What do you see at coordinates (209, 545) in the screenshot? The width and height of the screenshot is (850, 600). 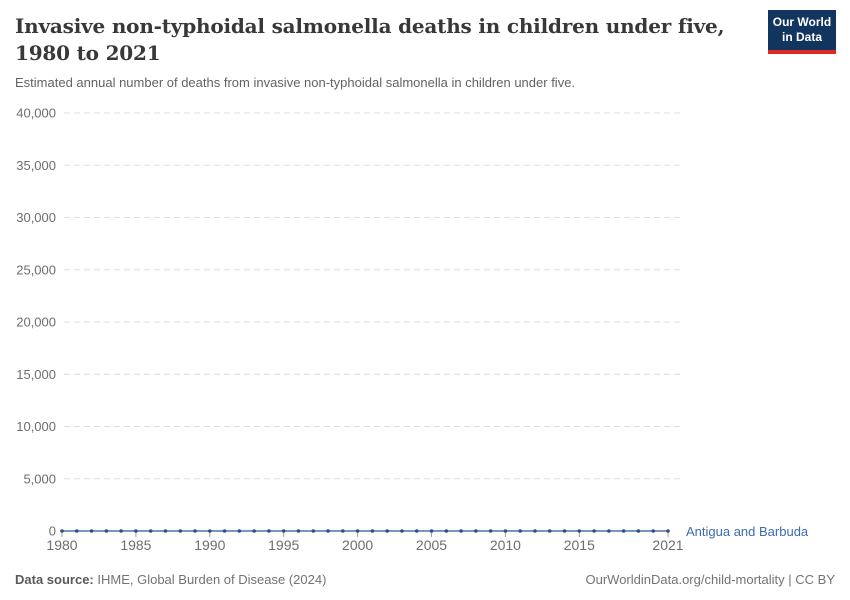 I see `x-axis-tick-label: 1990` at bounding box center [209, 545].